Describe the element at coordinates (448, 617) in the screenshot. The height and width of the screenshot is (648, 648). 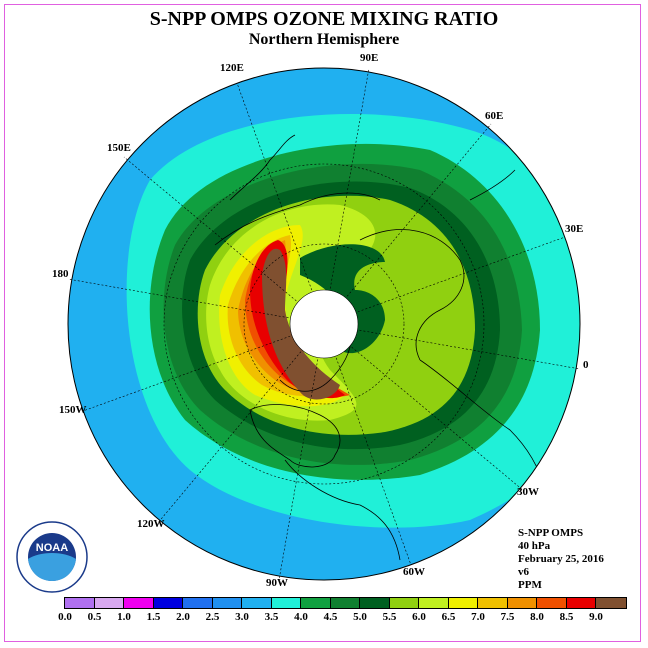
I see `colorbar-tick-label: 6.5` at that location.